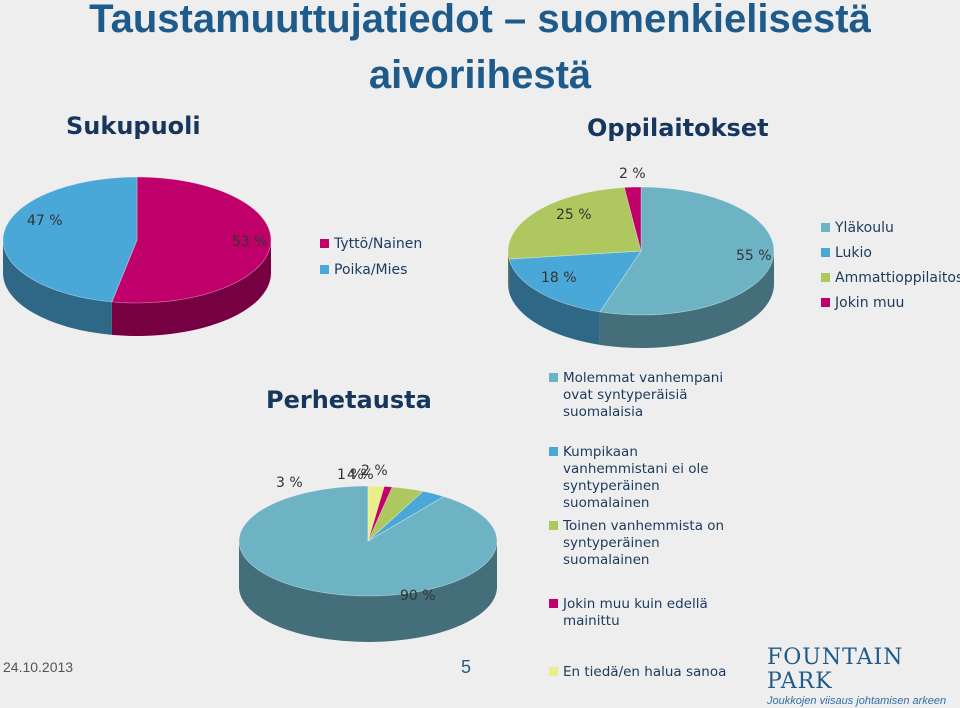 This screenshot has height=708, width=960. Describe the element at coordinates (853, 253) in the screenshot. I see `legend-label: Lukio` at that location.